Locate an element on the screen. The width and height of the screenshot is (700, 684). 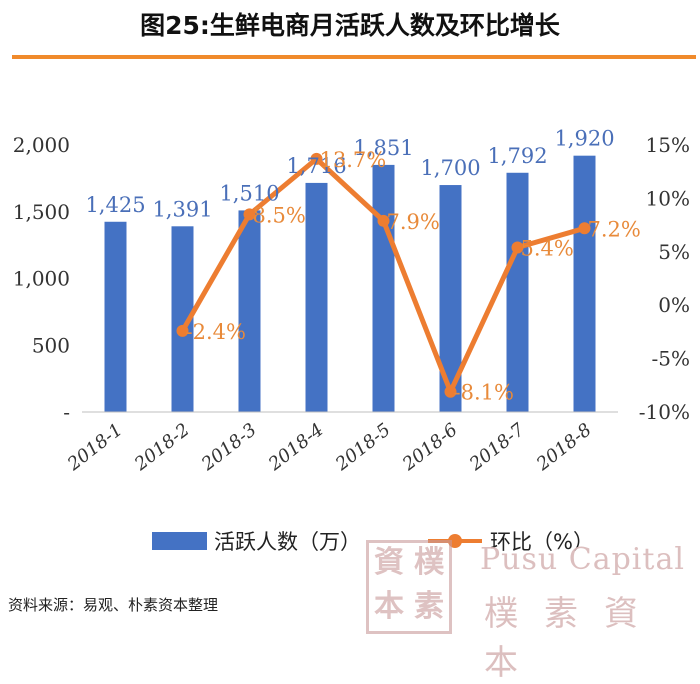
left-axis-tick-label: 1,000 is located at coordinates (41, 279).